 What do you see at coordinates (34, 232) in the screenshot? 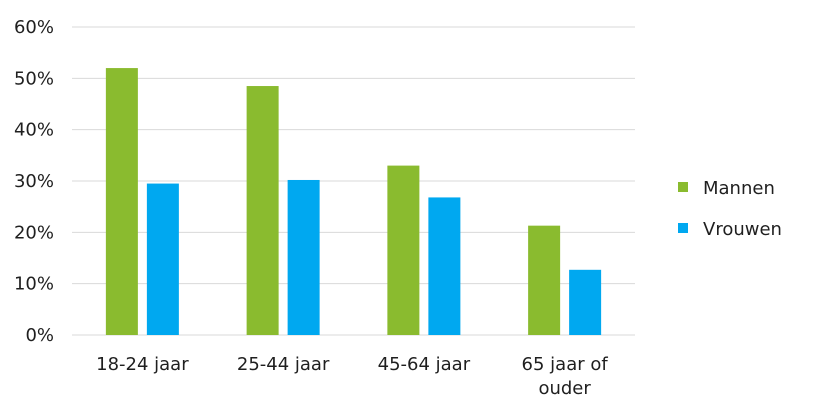
I see `y-tick-label: 20%` at bounding box center [34, 232].